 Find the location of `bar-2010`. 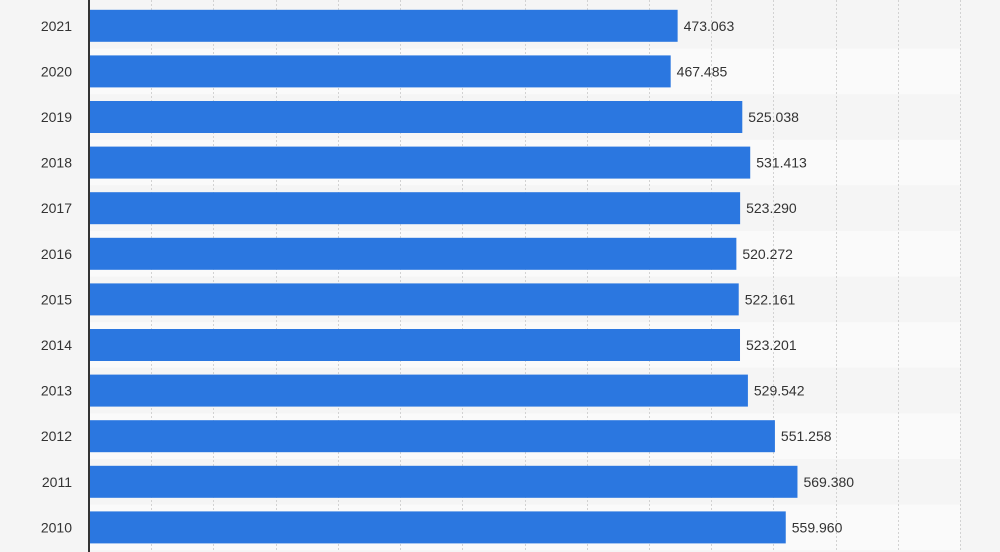

bar-2010 is located at coordinates (437, 527).